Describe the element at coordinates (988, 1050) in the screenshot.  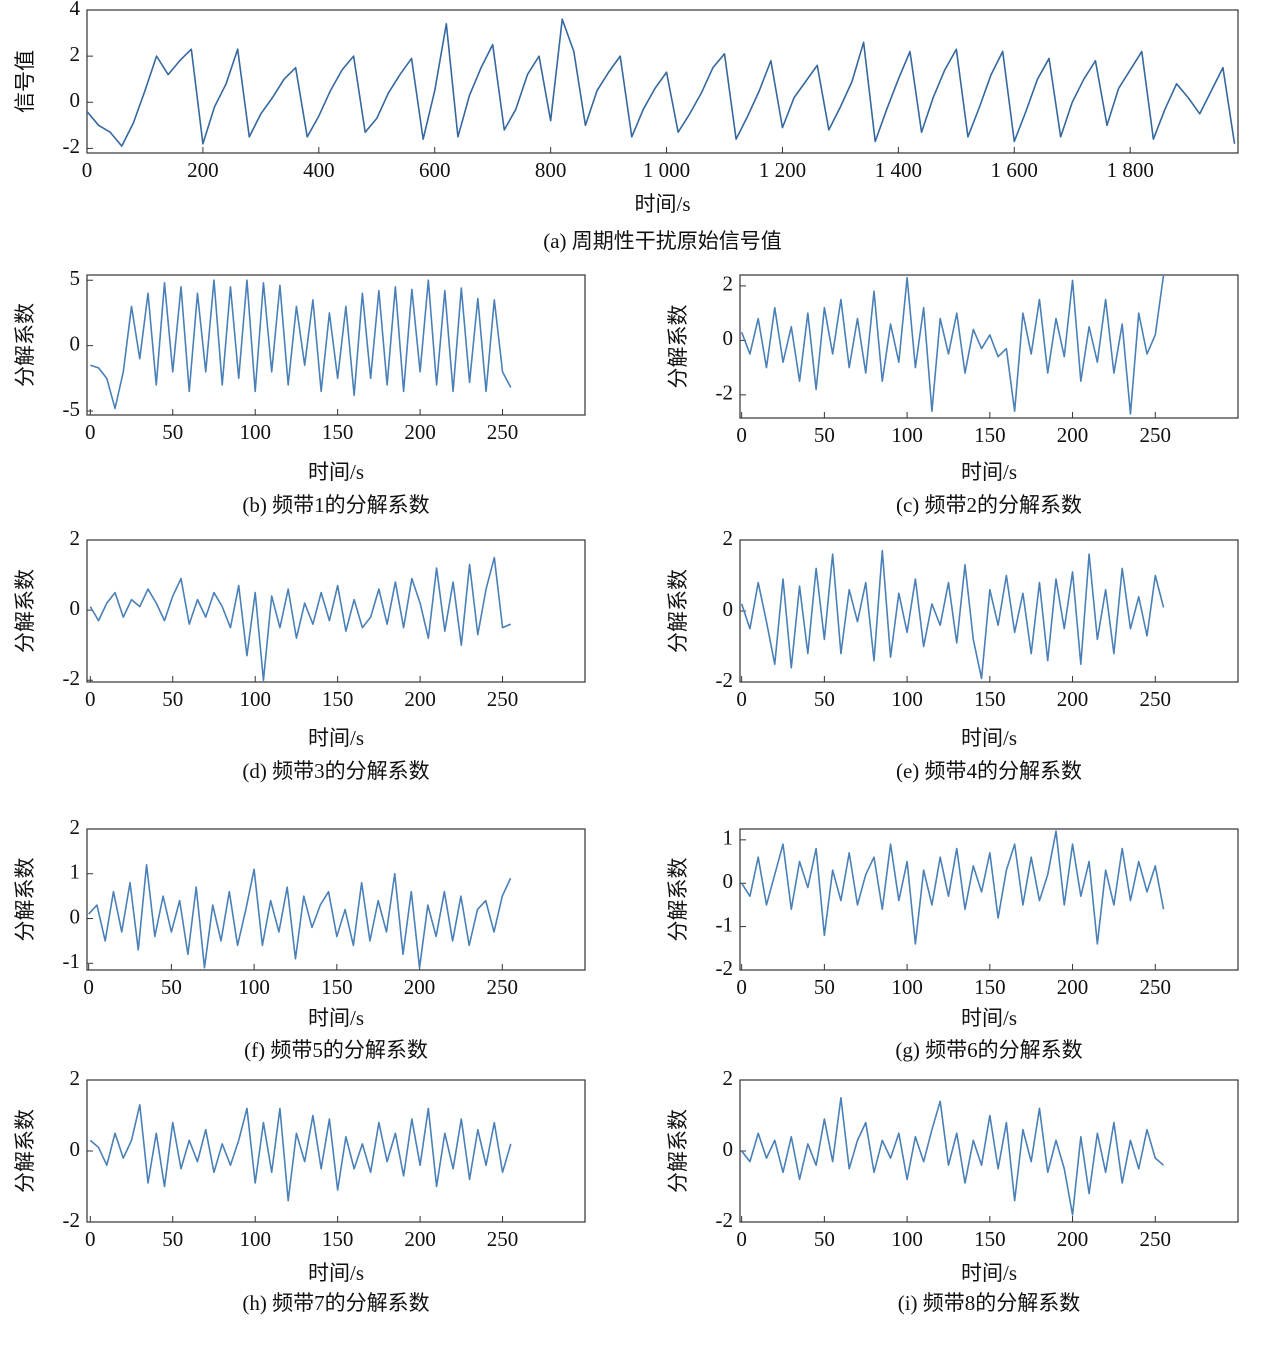
I see `caption: (g) 频带6的分解系数` at that location.